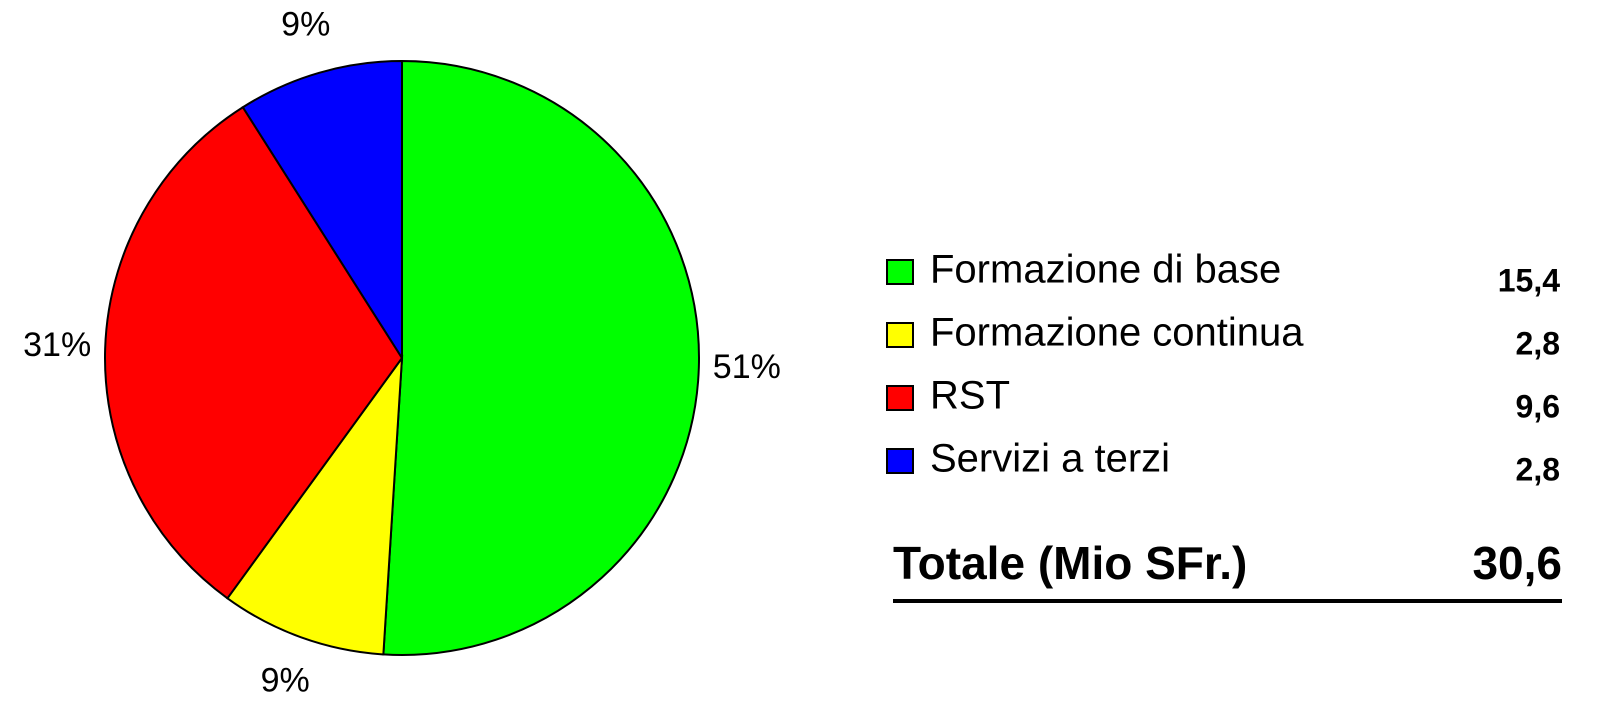 This screenshot has height=714, width=1601. Describe the element at coordinates (1117, 333) in the screenshot. I see `legend-label: Formazione continua` at that location.